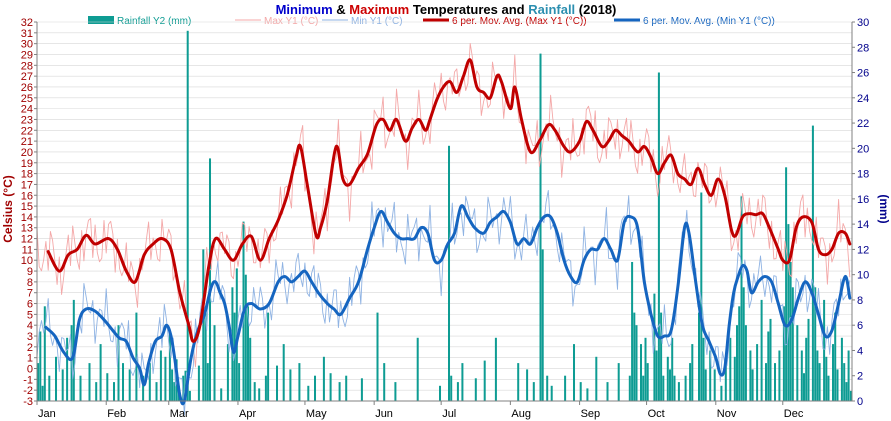 This screenshot has height=421, width=891. What do you see at coordinates (27, 77) in the screenshot?
I see `left-tick-label: 27` at bounding box center [27, 77].